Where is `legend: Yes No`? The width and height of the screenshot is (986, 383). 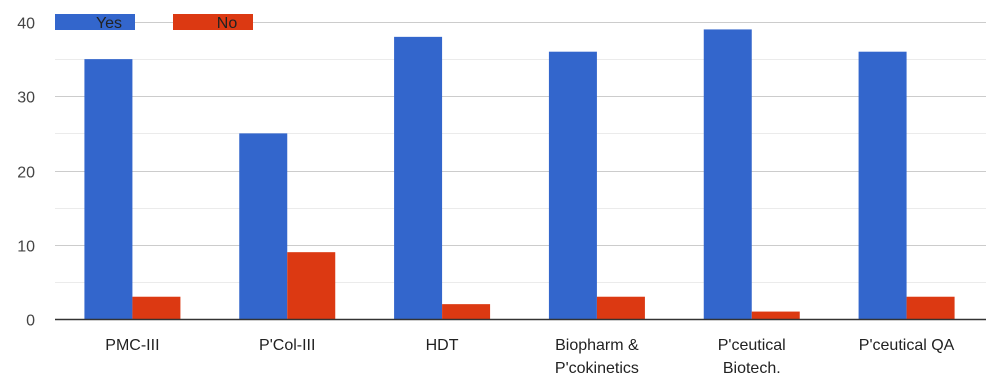 legend: Yes No is located at coordinates (154, 23).